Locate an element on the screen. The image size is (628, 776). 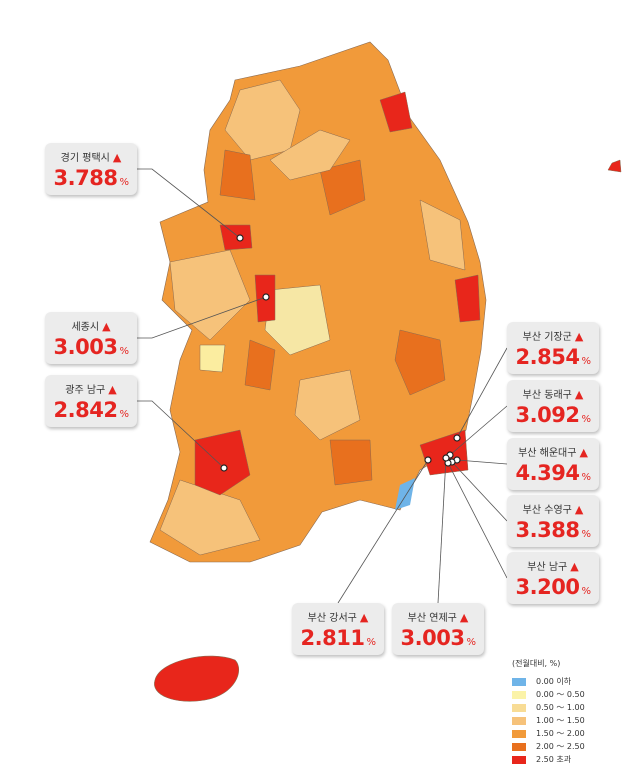
value-row: 2.842% is located at coordinates (91, 410).